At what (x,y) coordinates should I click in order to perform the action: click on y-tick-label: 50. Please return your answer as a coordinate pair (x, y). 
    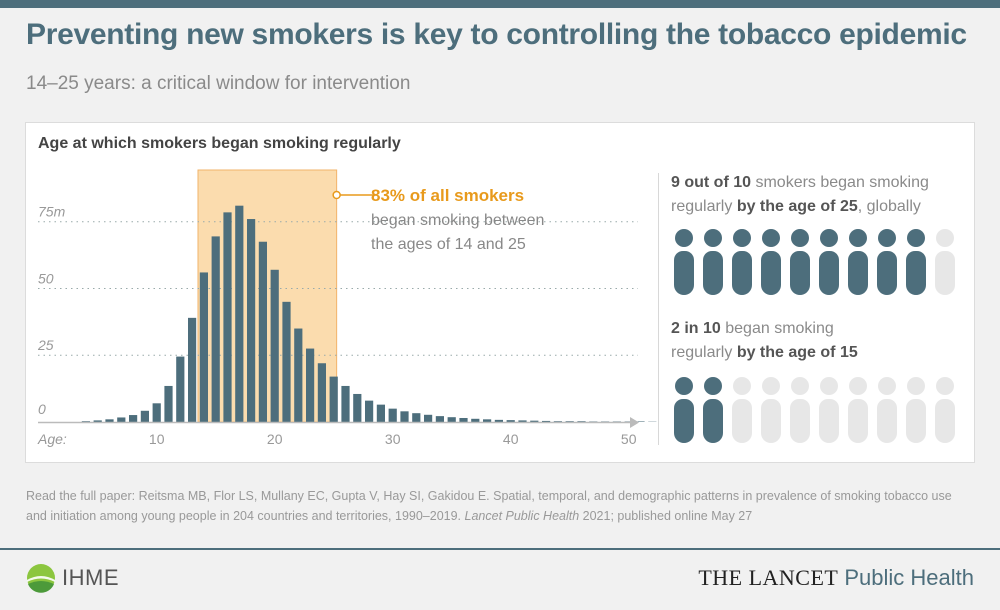
    Looking at the image, I should click on (46, 278).